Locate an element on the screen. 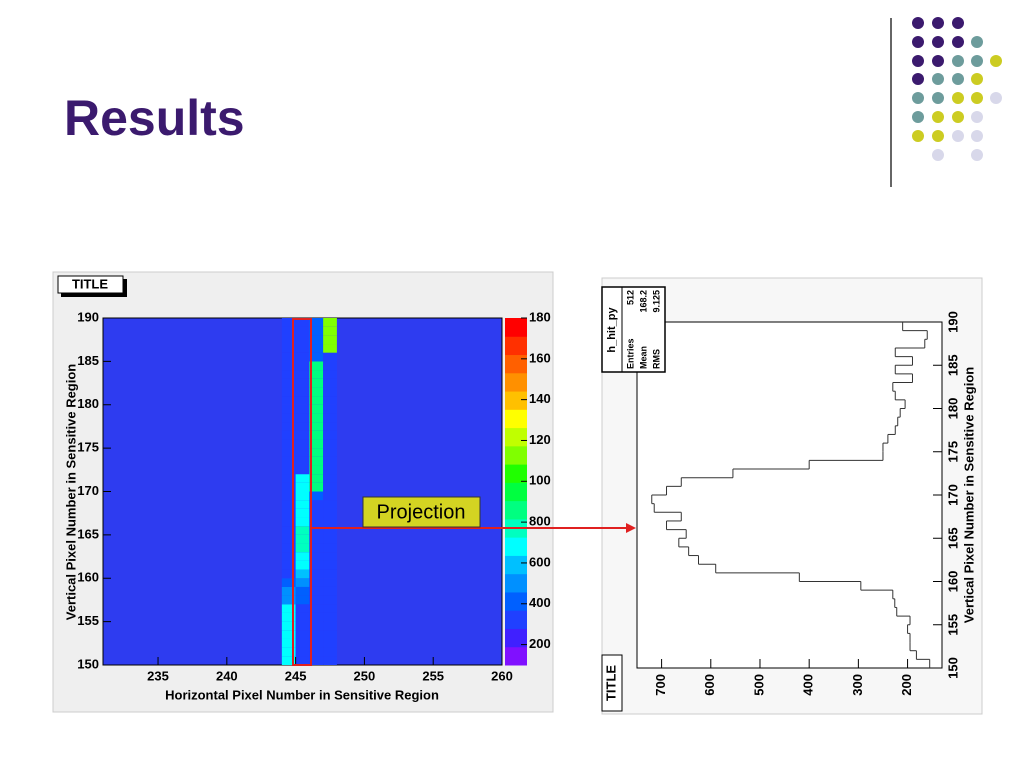 This screenshot has width=1024, height=773. x-tick-label: 700 is located at coordinates (660, 685).